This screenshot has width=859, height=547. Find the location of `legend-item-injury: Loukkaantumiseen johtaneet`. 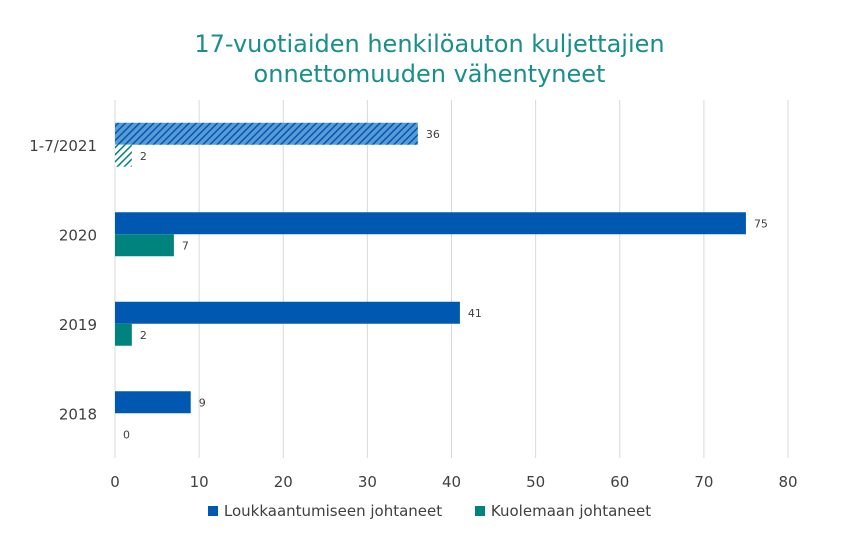

legend-item-injury: Loukkaantumiseen johtaneet is located at coordinates (325, 511).